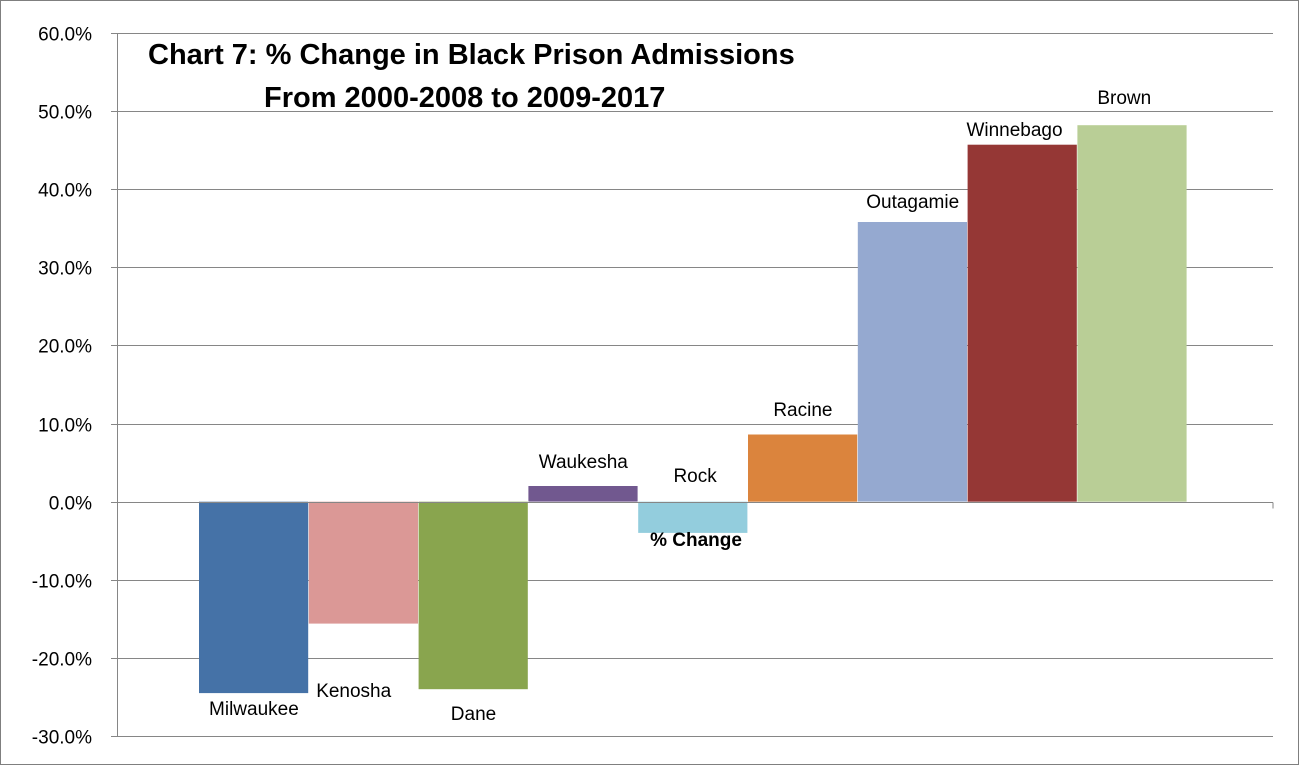  Describe the element at coordinates (363, 562) in the screenshot. I see `bar-kenosha` at that location.